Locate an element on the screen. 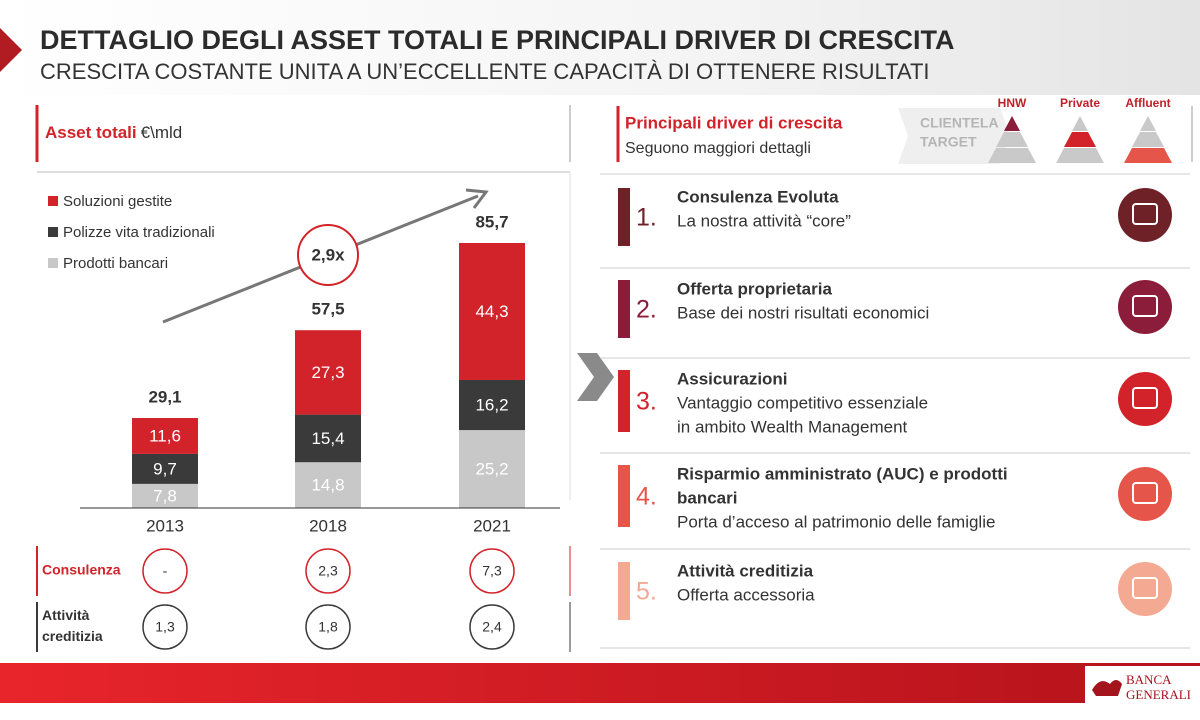  kpi-value: 2,4 is located at coordinates (492, 627).